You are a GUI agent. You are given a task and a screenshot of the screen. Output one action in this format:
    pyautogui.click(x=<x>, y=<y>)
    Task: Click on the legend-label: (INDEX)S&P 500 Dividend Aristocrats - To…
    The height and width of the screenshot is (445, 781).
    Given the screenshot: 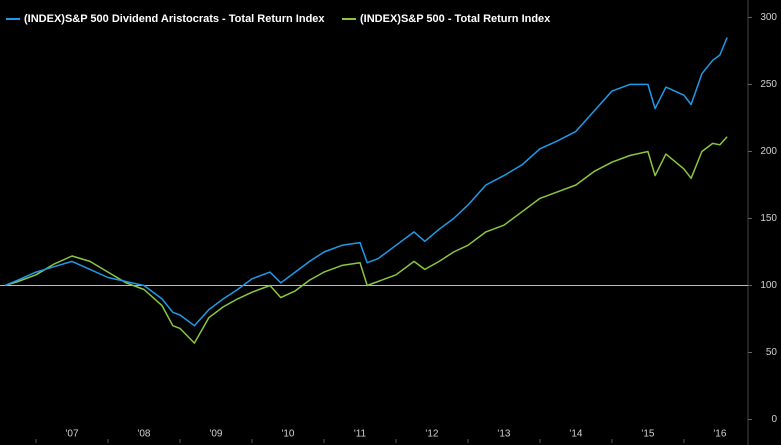 What is the action you would take?
    pyautogui.click(x=174, y=19)
    